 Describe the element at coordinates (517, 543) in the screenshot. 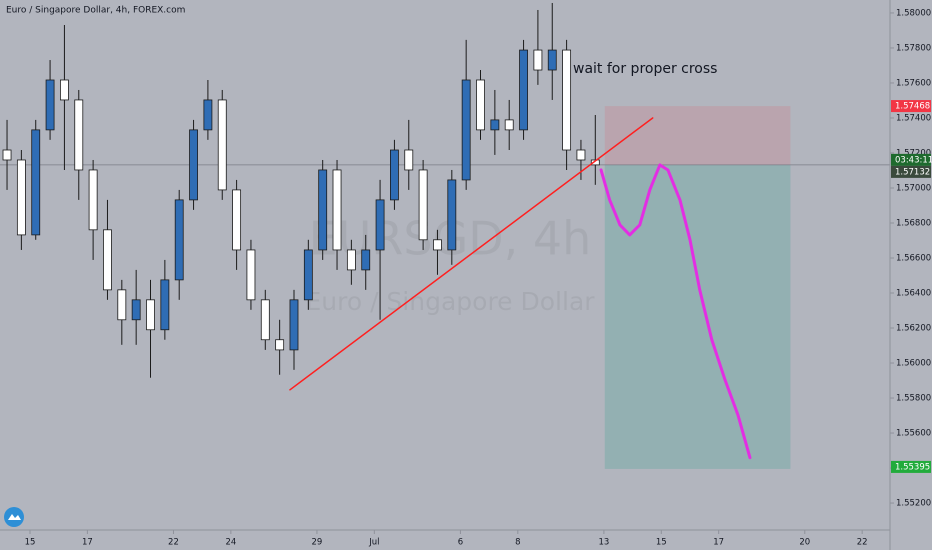

I see `x-tick-label: 8` at that location.